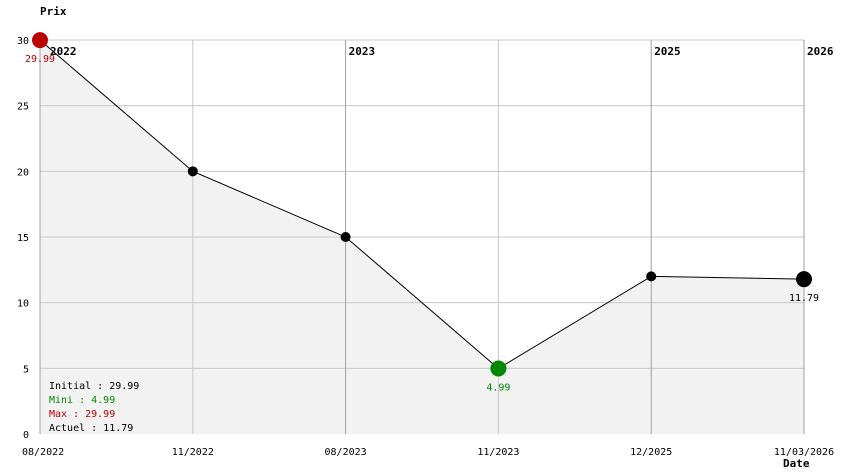 The image size is (844, 474). What do you see at coordinates (26, 369) in the screenshot?
I see `y-tick-label: 5` at bounding box center [26, 369].